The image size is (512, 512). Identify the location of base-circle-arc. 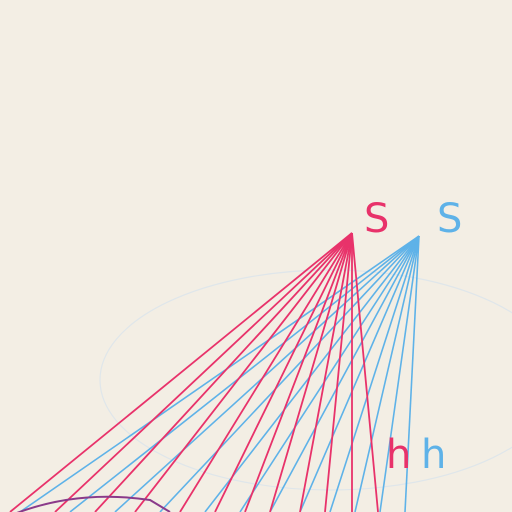
(93, 503).